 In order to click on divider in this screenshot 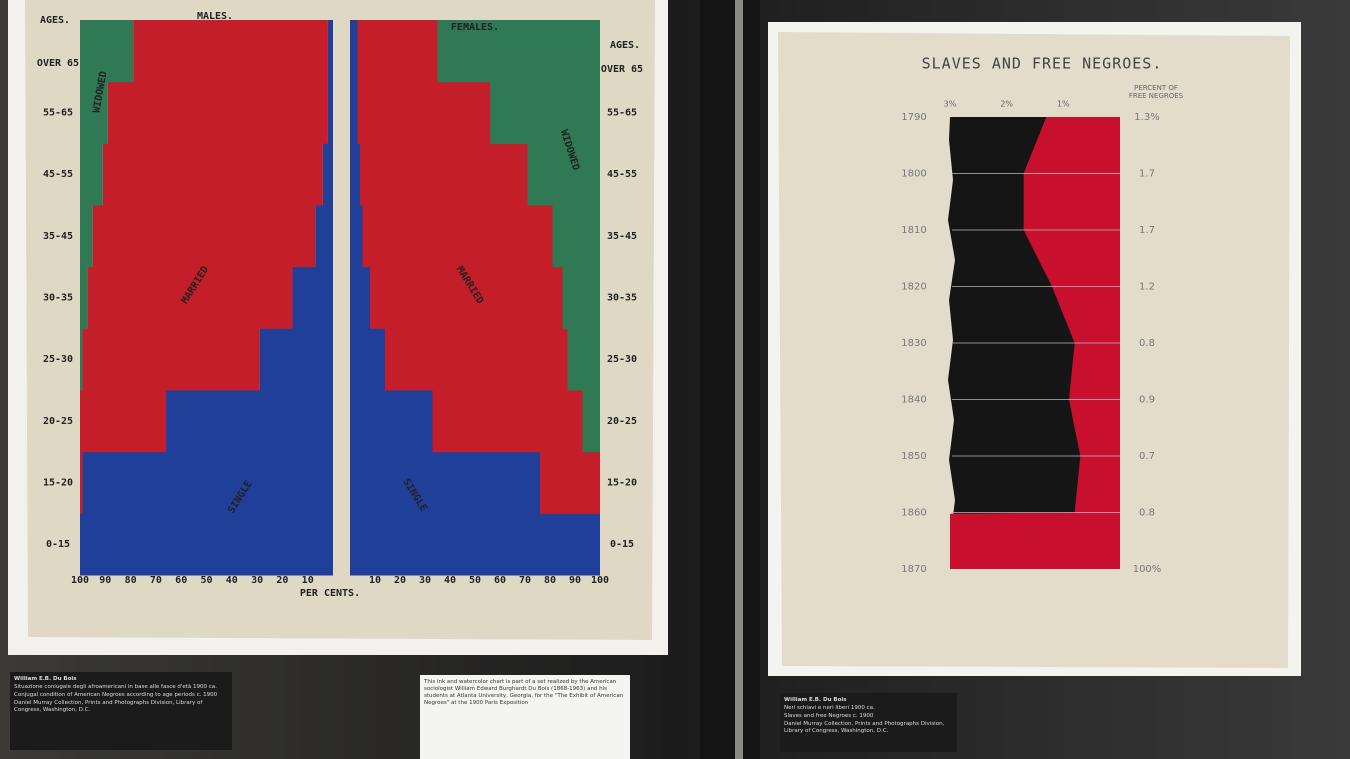, I will do `click(730, 379)`.